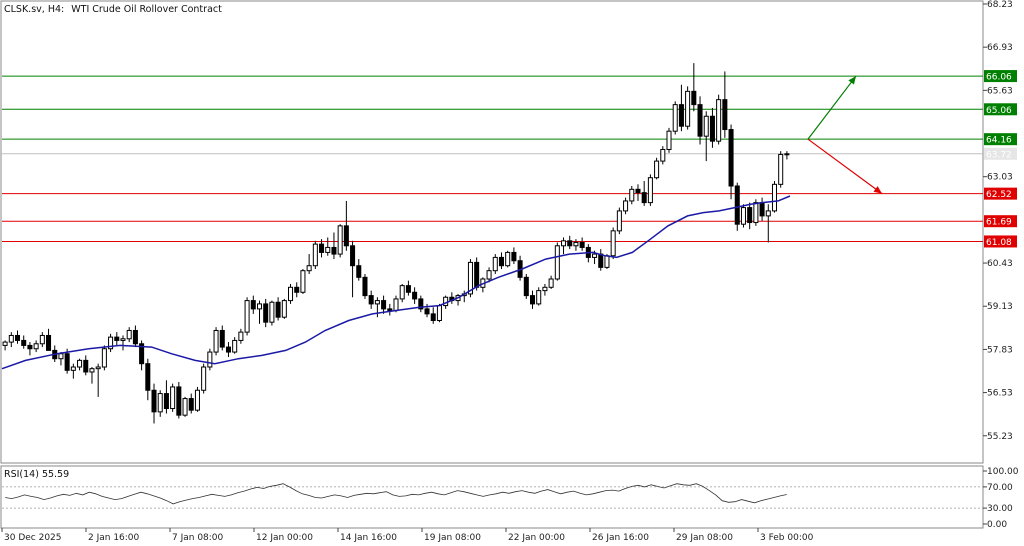 The height and width of the screenshot is (546, 1024). What do you see at coordinates (1000, 307) in the screenshot?
I see `price-tick-label: 59.13` at bounding box center [1000, 307].